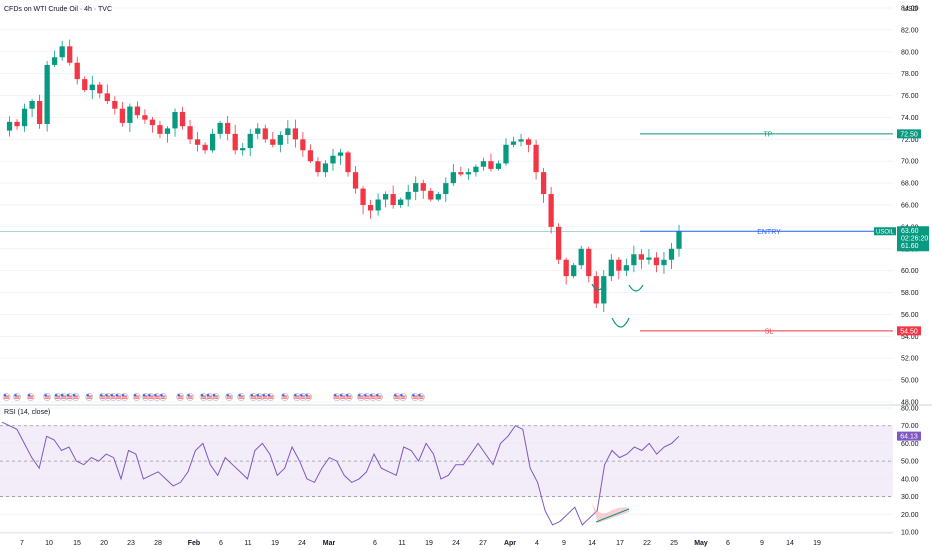 Image resolution: width=932 pixels, height=550 pixels. Describe the element at coordinates (701, 543) in the screenshot. I see `time-tick-label: May` at that location.